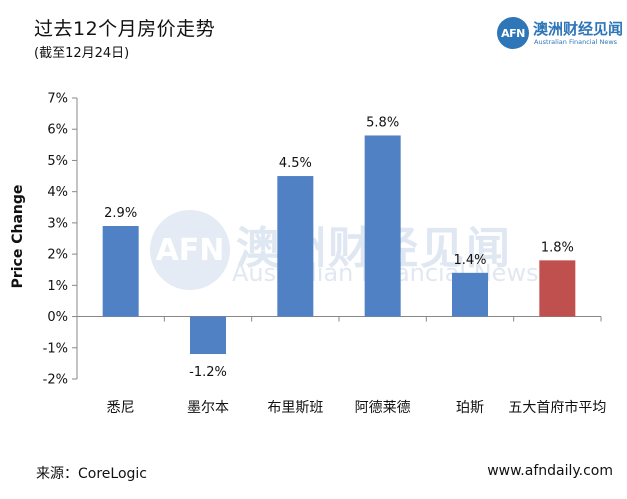 This screenshot has height=499, width=627. Describe the element at coordinates (550, 471) in the screenshot. I see `website-url: www.afndaily.com` at that location.